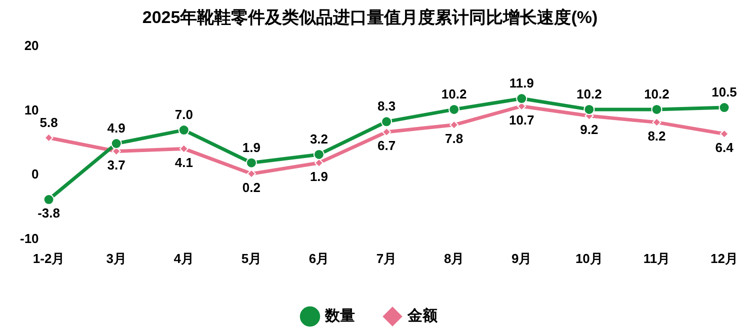  I want to click on x-tick-label: 8月, so click(454, 258).